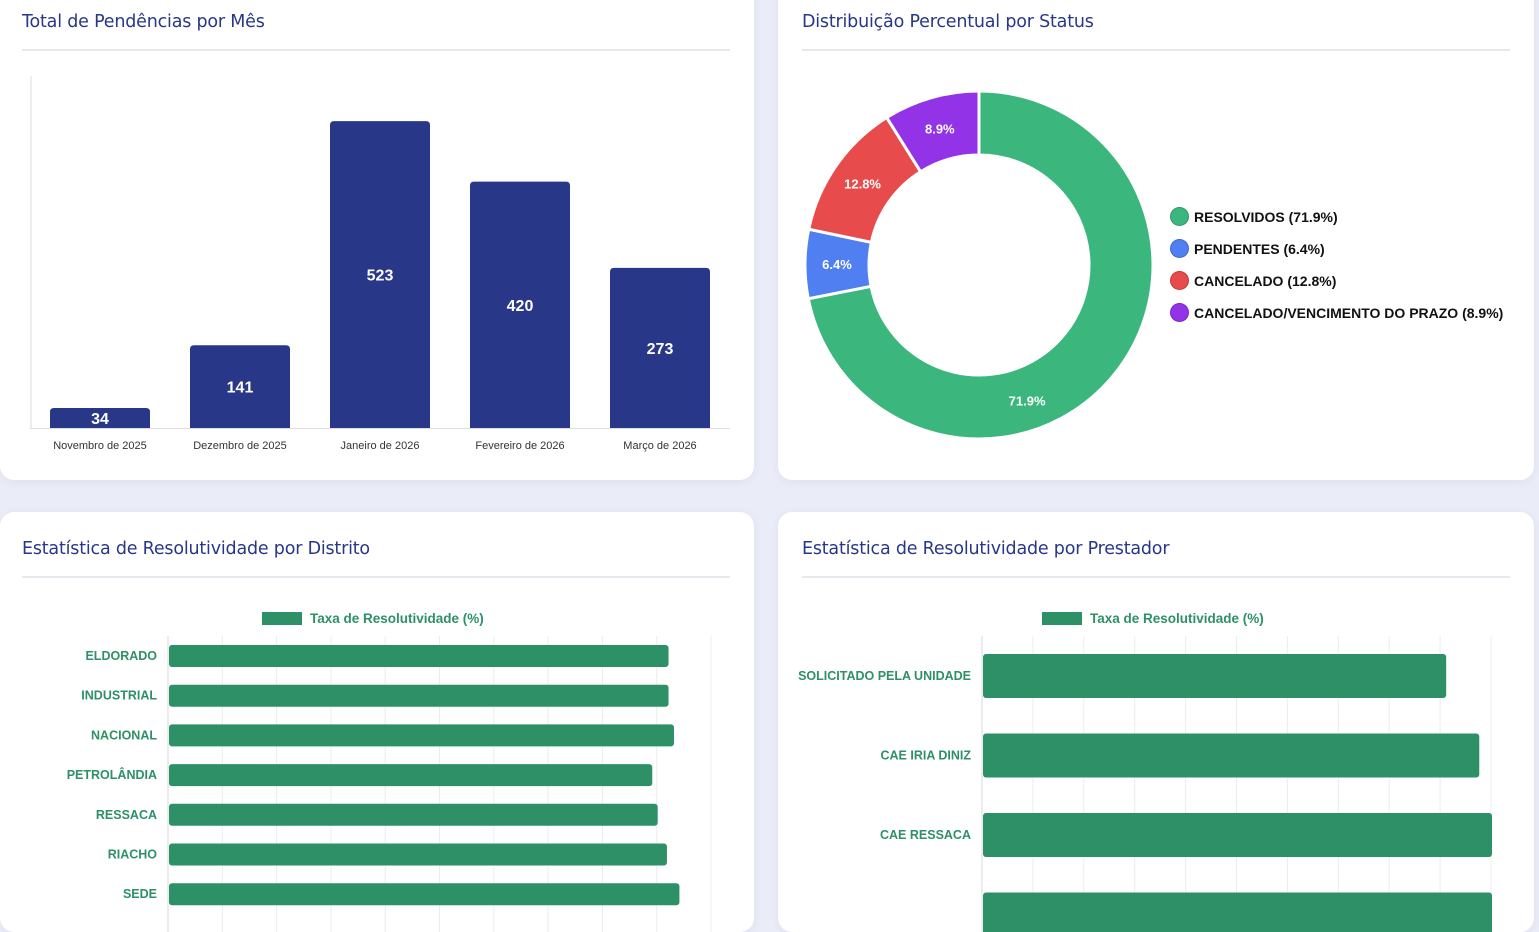 This screenshot has width=1539, height=932. I want to click on y-tick-label: NACIONAL, so click(124, 735).